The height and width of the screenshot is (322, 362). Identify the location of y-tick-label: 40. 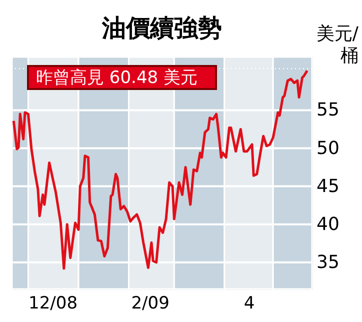
(328, 224).